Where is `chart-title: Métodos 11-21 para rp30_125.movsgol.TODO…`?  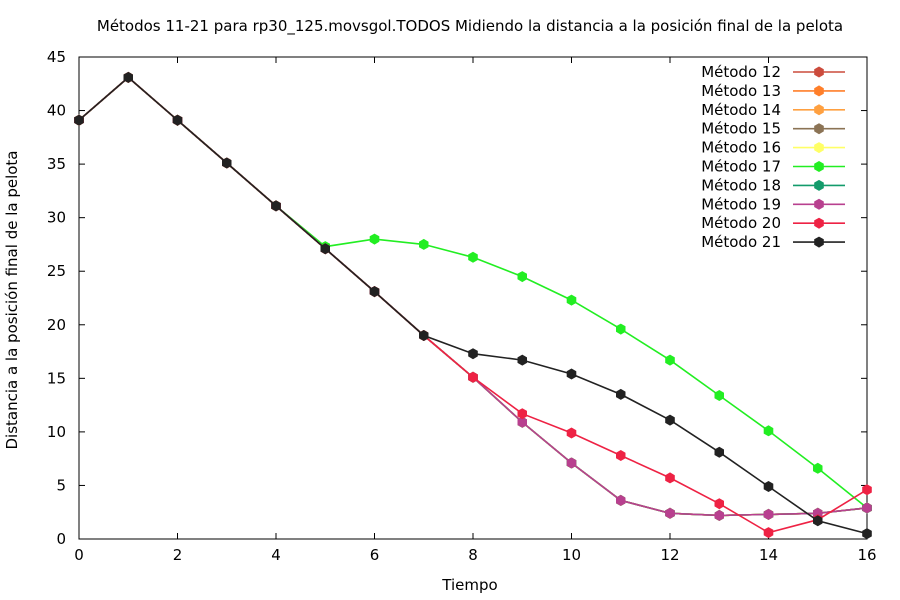 chart-title: Métodos 11-21 para rp30_125.movsgol.TODO… is located at coordinates (470, 26).